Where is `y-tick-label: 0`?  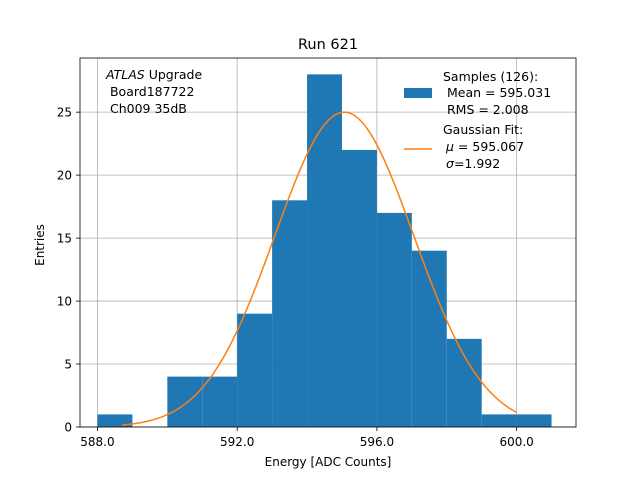
y-tick-label: 0 is located at coordinates (68, 428).